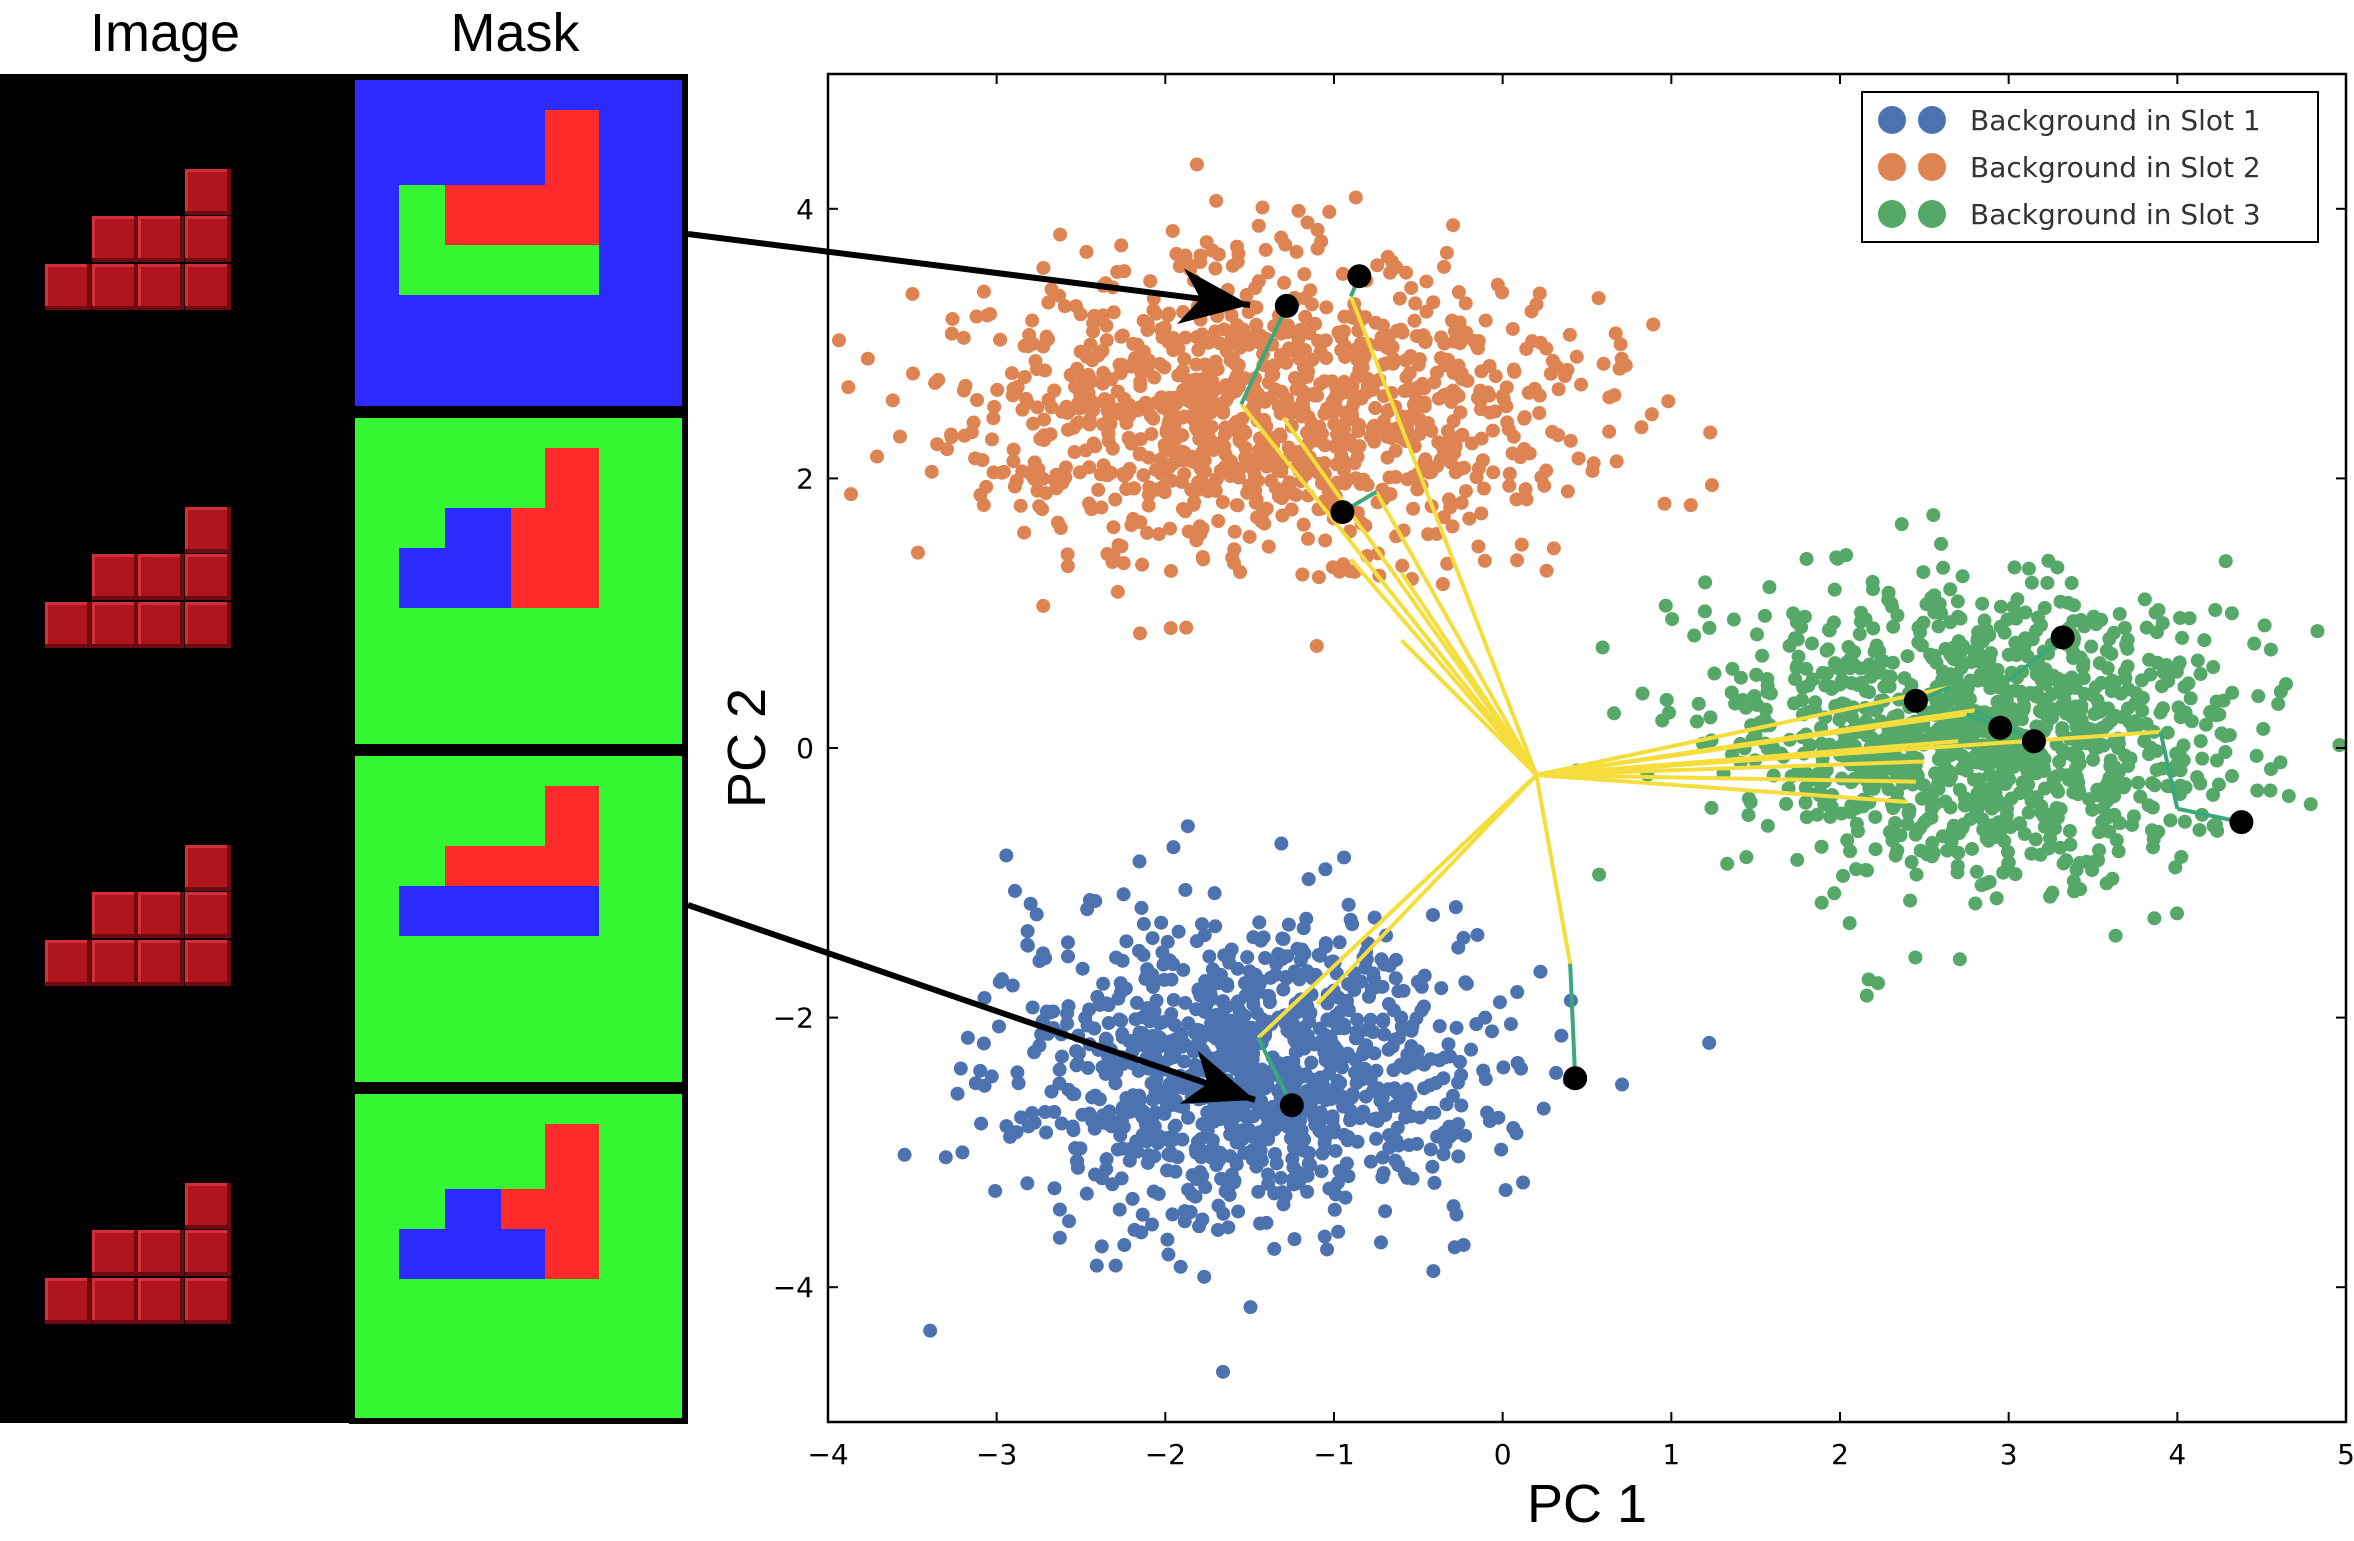 This screenshot has height=1541, width=2354. What do you see at coordinates (2115, 167) in the screenshot?
I see `legend-label: Background in Slot 2` at bounding box center [2115, 167].